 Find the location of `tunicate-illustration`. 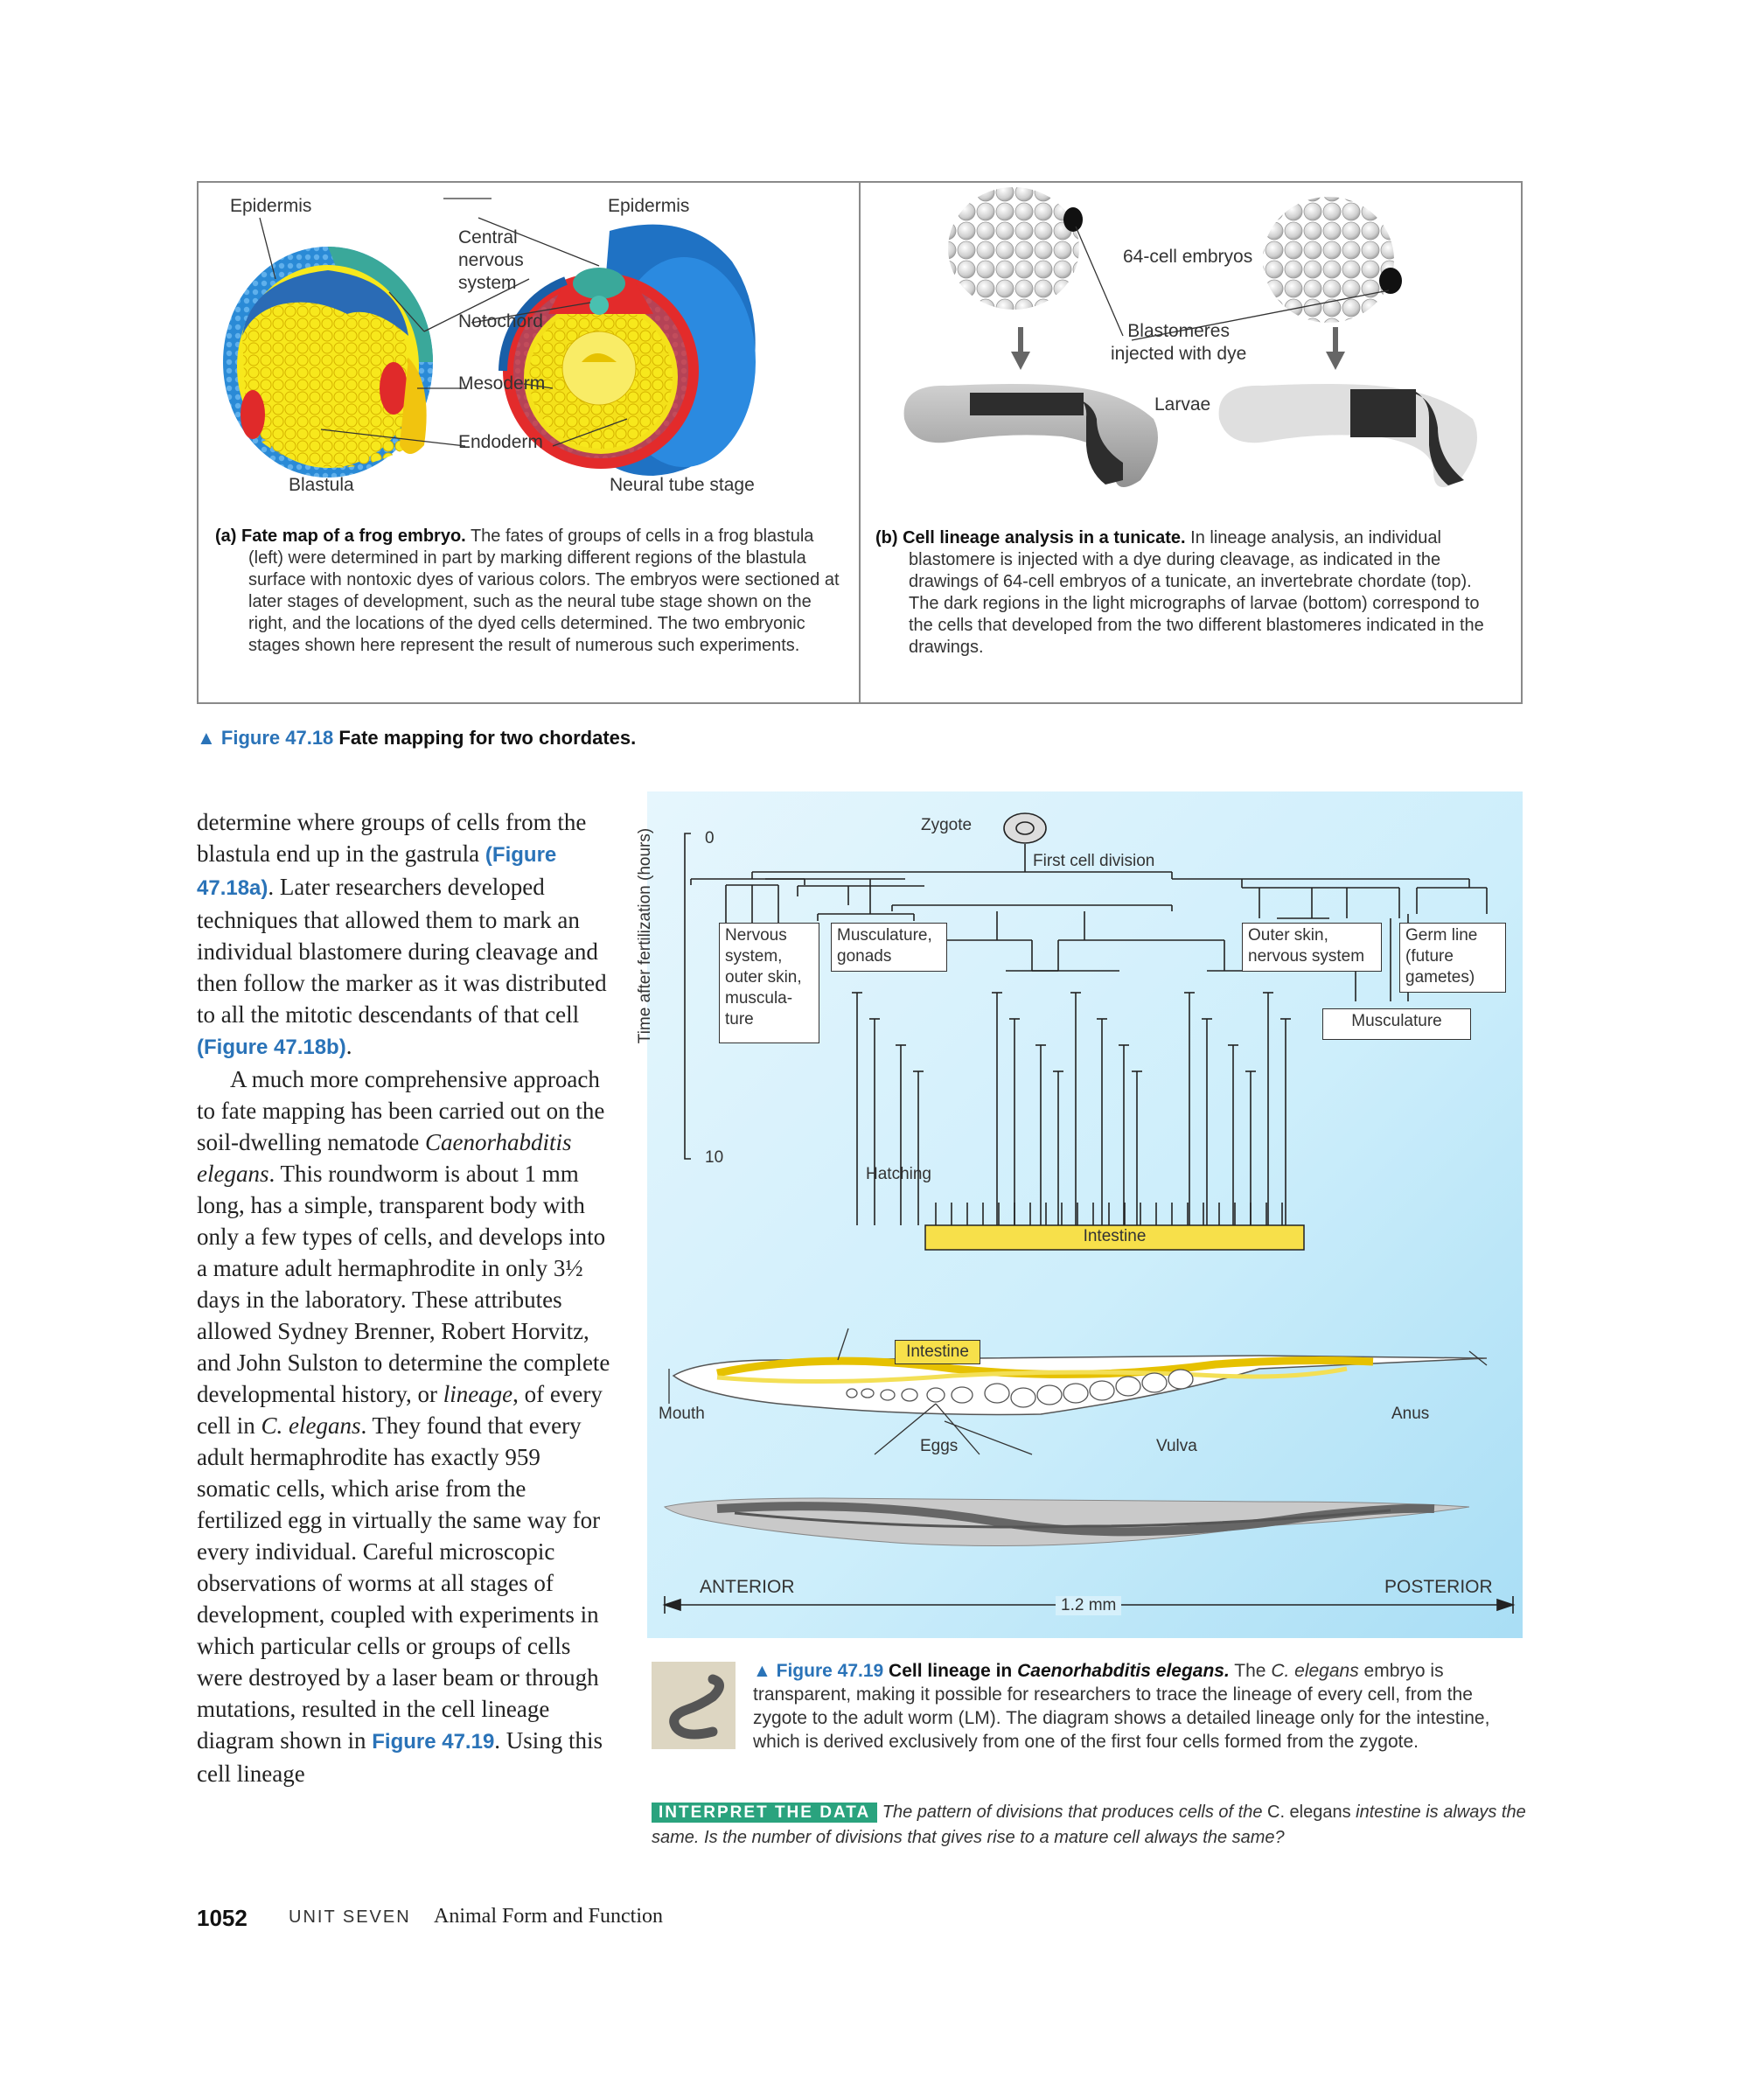

tunicate-illustration is located at coordinates (1190, 337).